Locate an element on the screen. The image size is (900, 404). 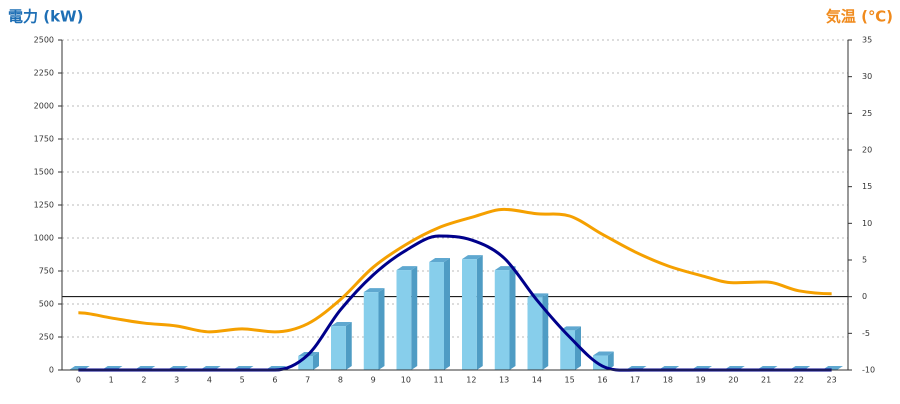
y2-tick-label: 5 is located at coordinates (864, 260).